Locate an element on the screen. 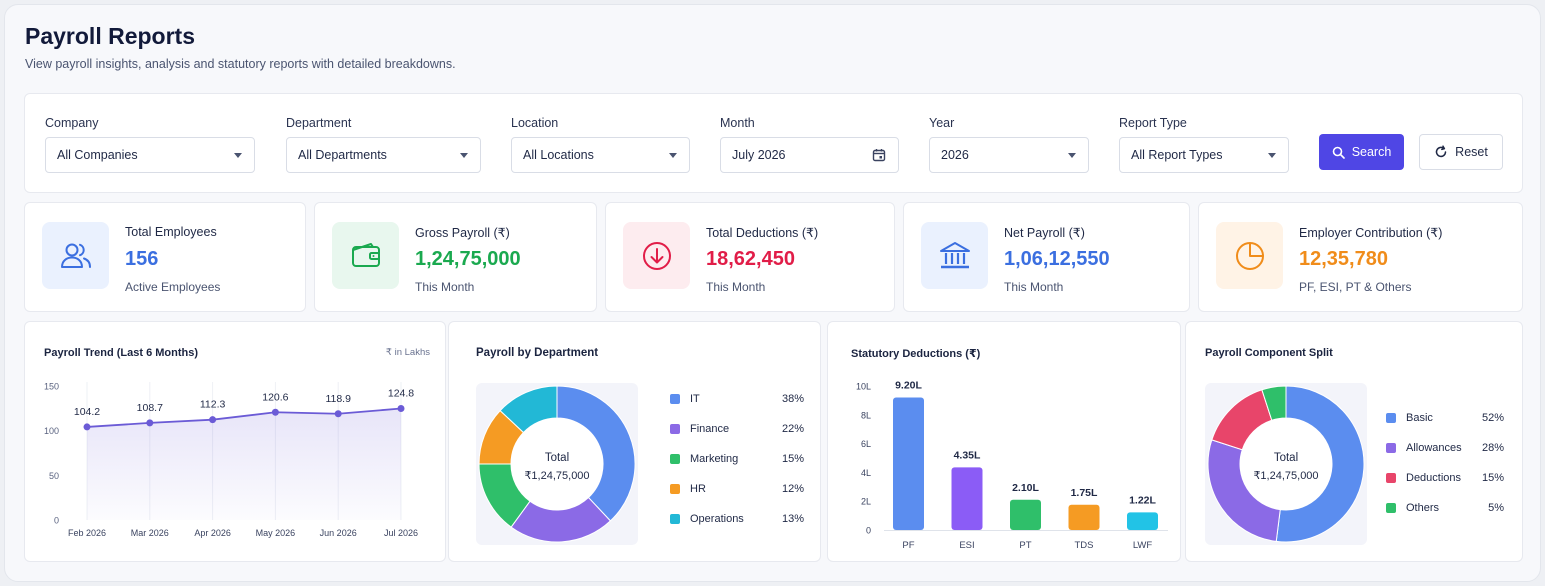  y-tick-label: 10L is located at coordinates (863, 387).